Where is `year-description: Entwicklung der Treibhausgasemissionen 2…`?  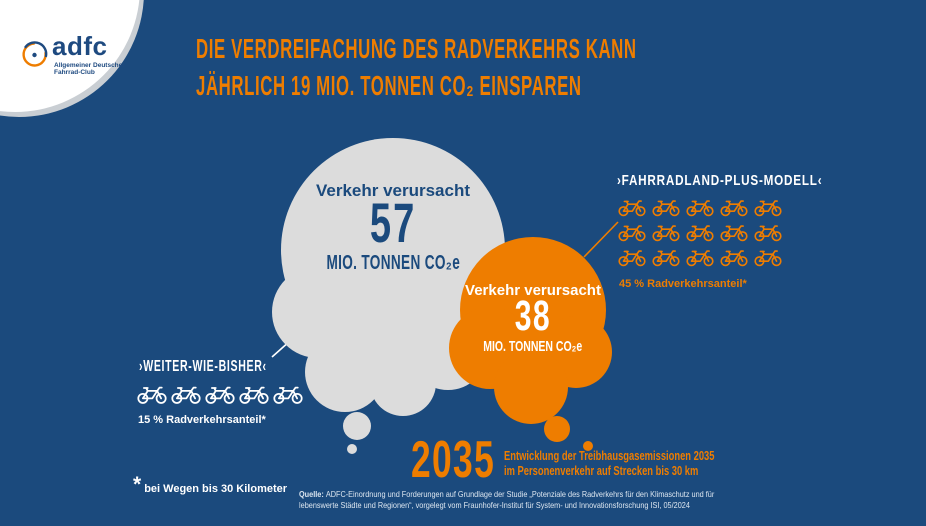 year-description: Entwicklung der Treibhausgasemissionen 2… is located at coordinates (644, 464).